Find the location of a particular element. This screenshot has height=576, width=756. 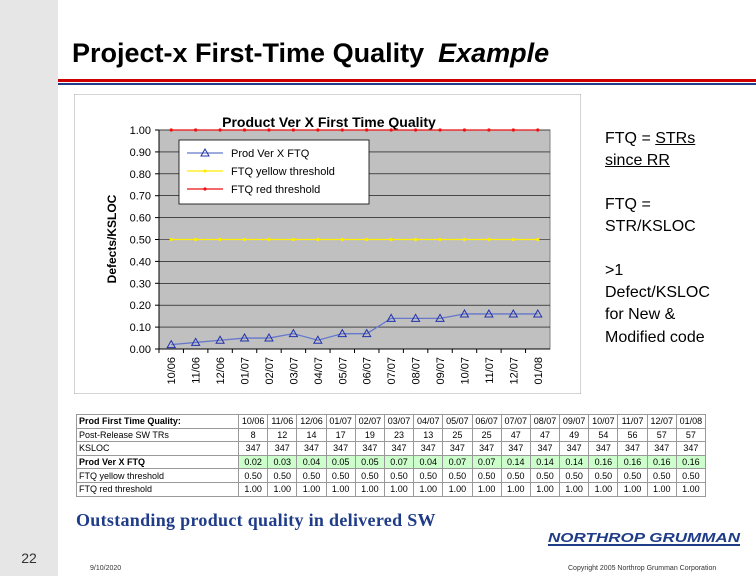

note-2-line-1: FTQ = is located at coordinates (628, 205).